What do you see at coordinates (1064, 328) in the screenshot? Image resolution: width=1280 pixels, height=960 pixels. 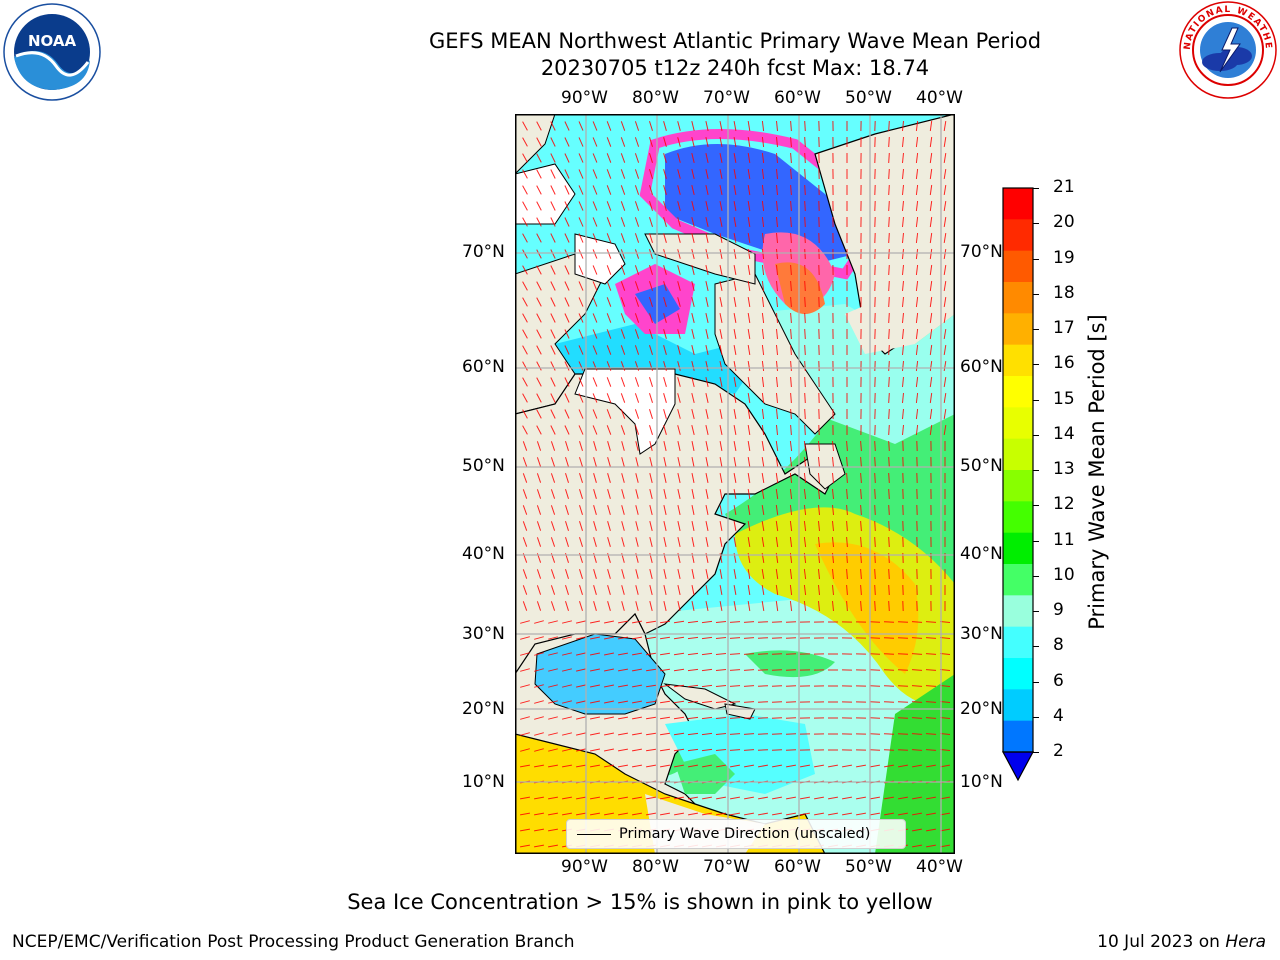 I see `colorbar-tick-label: 17` at bounding box center [1064, 328].